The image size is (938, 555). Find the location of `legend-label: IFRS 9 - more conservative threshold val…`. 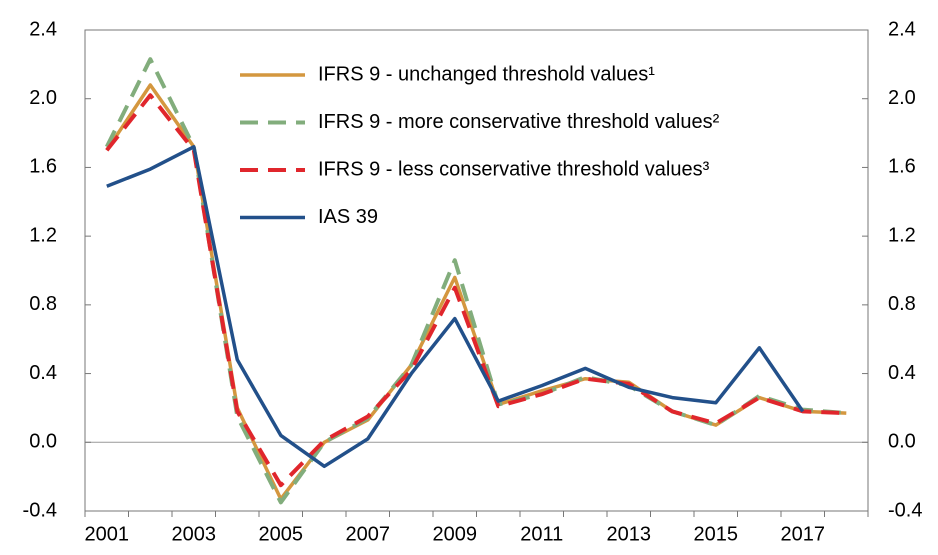

legend-label: IFRS 9 - more conservative threshold val… is located at coordinates (519, 122).